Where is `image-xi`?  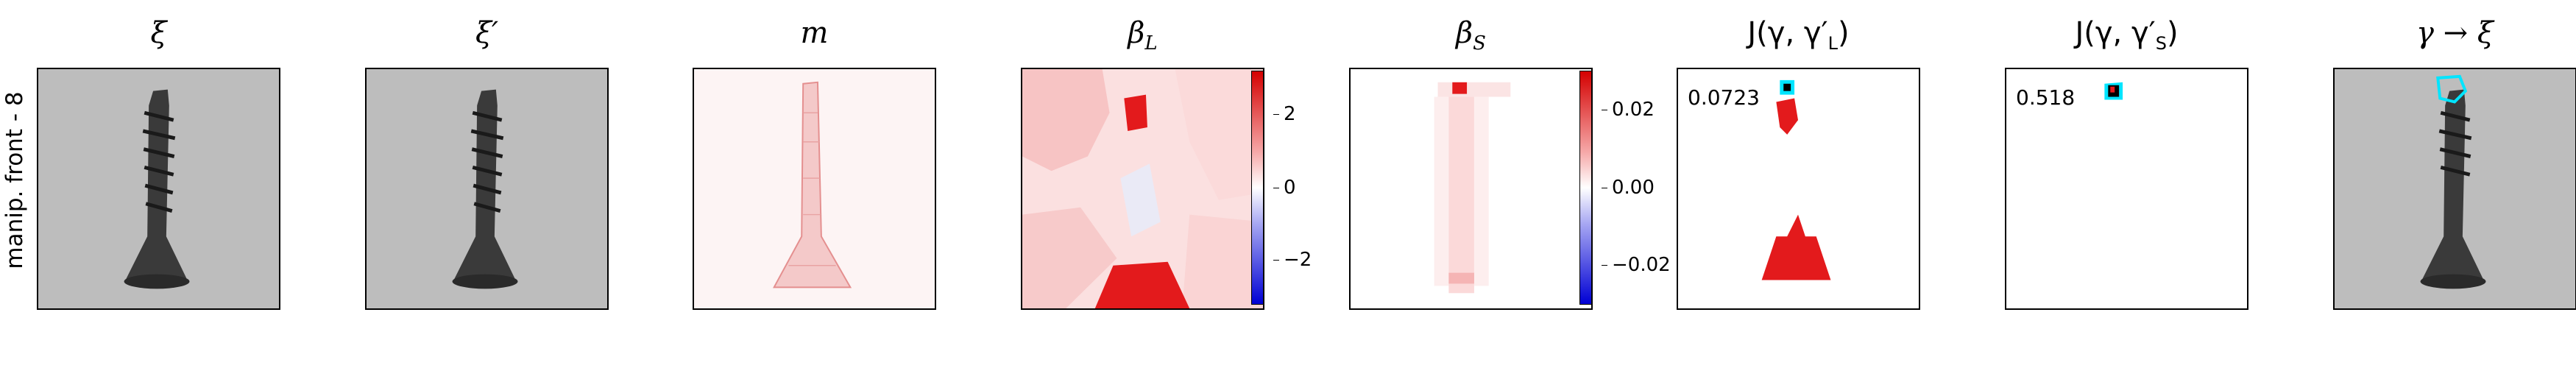 image-xi is located at coordinates (158, 189).